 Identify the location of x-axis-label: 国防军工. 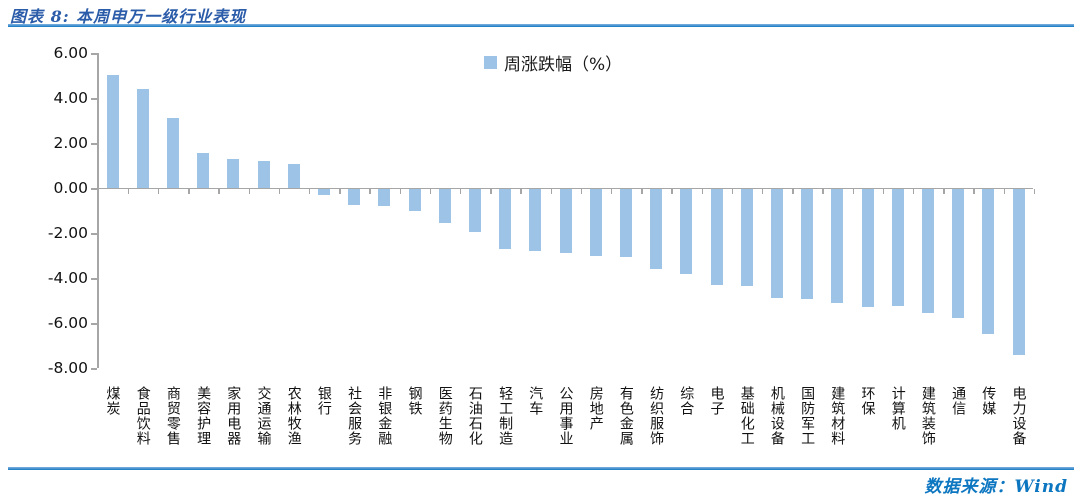
(807, 416).